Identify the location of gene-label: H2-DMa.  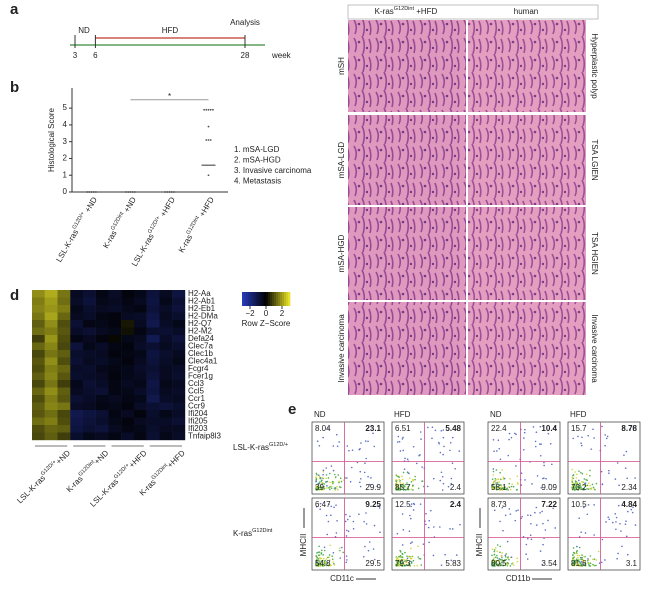
(203, 315).